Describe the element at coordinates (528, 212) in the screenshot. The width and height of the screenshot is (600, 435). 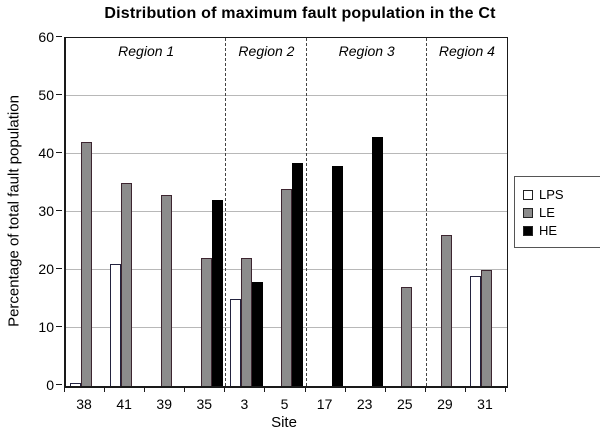
I see `le-swatch-icon` at that location.